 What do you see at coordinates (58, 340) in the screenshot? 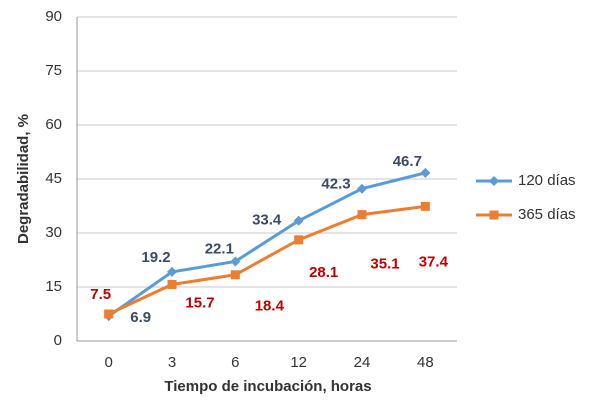
I see `y-tick-label: 0` at bounding box center [58, 340].